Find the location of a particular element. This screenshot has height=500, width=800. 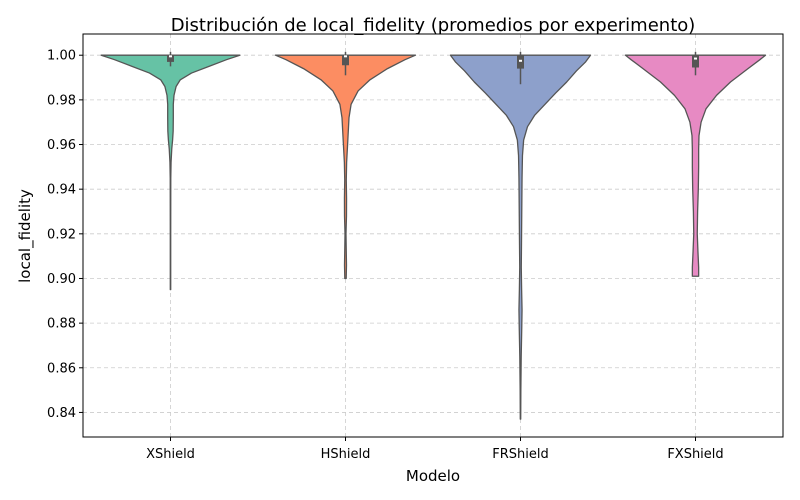

x-tick-label: FXShield is located at coordinates (695, 454).